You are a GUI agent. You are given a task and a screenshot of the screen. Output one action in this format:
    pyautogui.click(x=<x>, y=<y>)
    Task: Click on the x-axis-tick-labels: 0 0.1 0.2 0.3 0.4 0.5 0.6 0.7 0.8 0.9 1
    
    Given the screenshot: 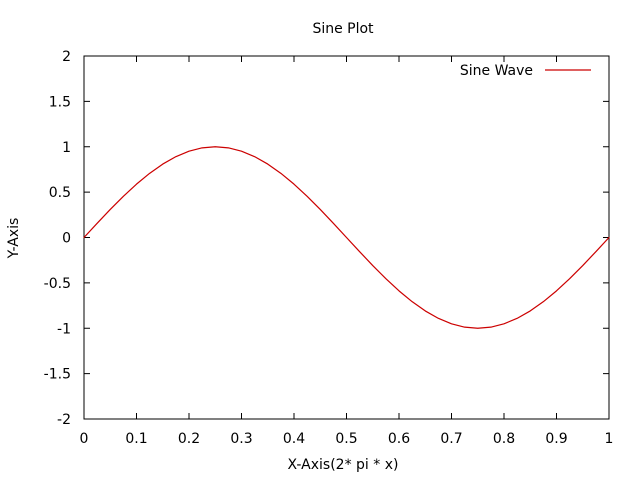 What is the action you would take?
    pyautogui.click(x=347, y=439)
    